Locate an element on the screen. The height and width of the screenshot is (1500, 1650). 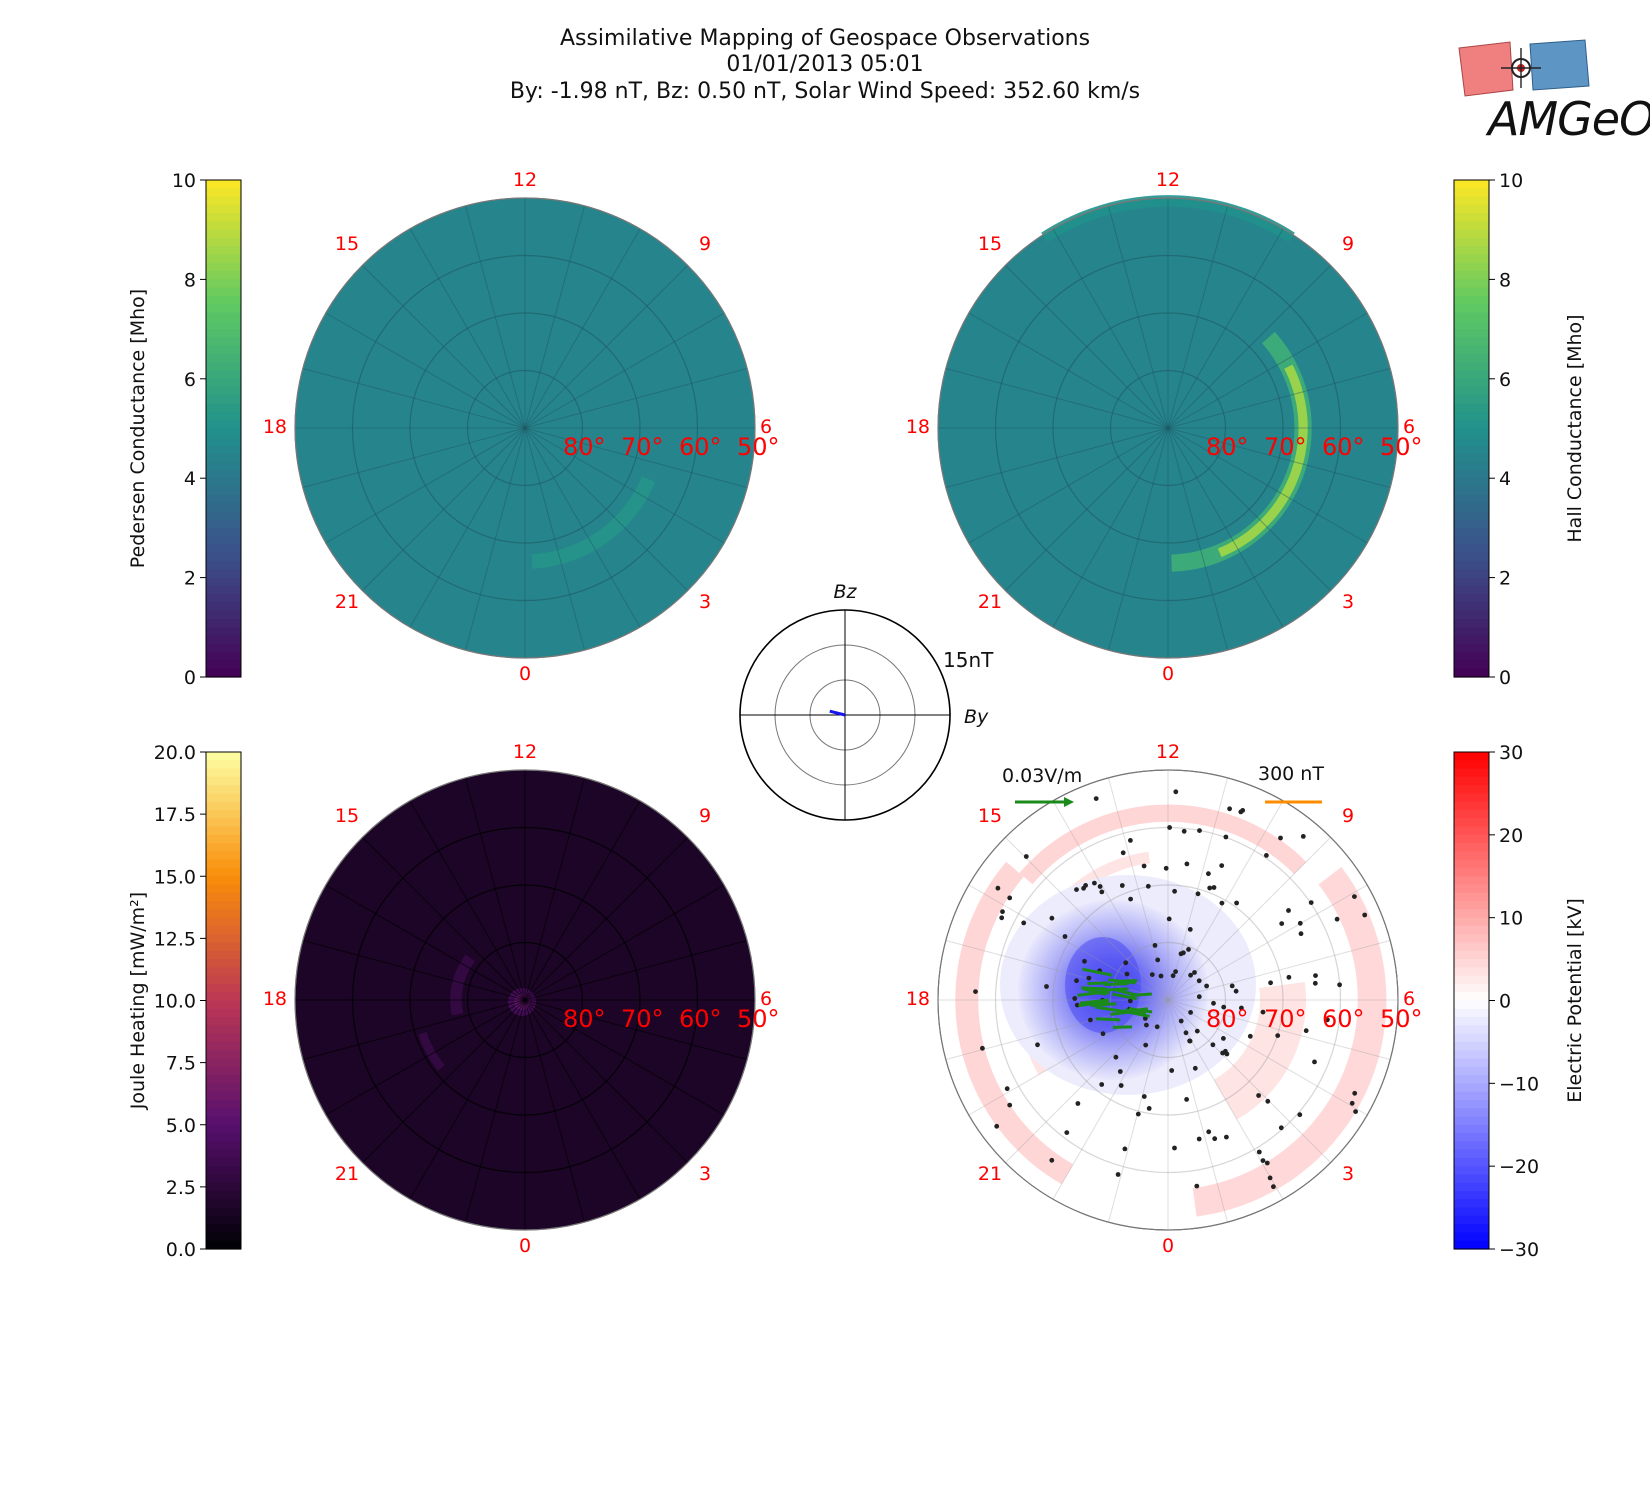
colorbar-tick-label: 4 is located at coordinates (190, 479).